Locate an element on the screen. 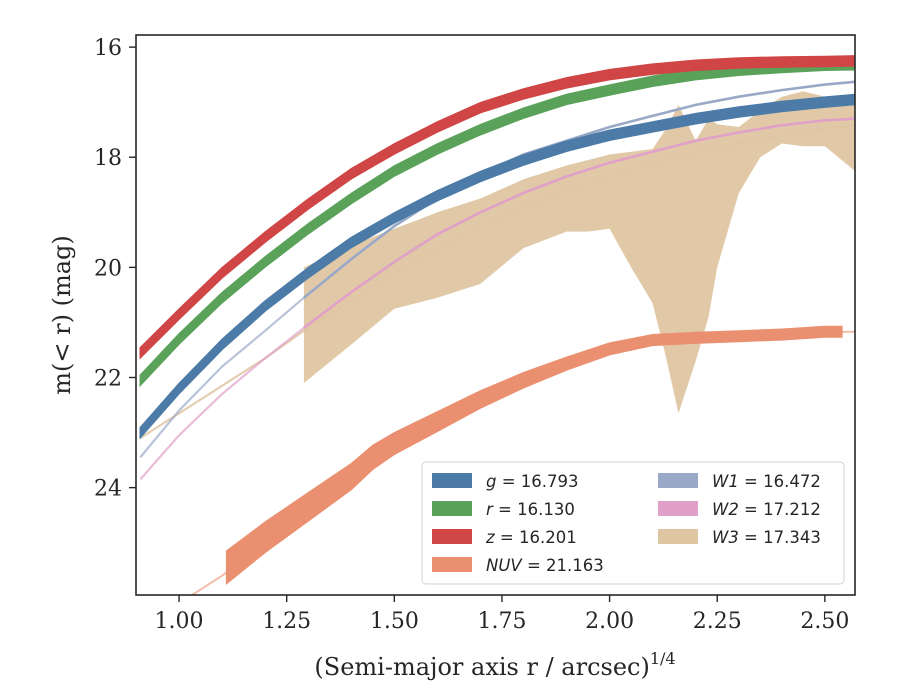 This screenshot has width=900, height=700. y-tick-label: 16 is located at coordinates (108, 48).